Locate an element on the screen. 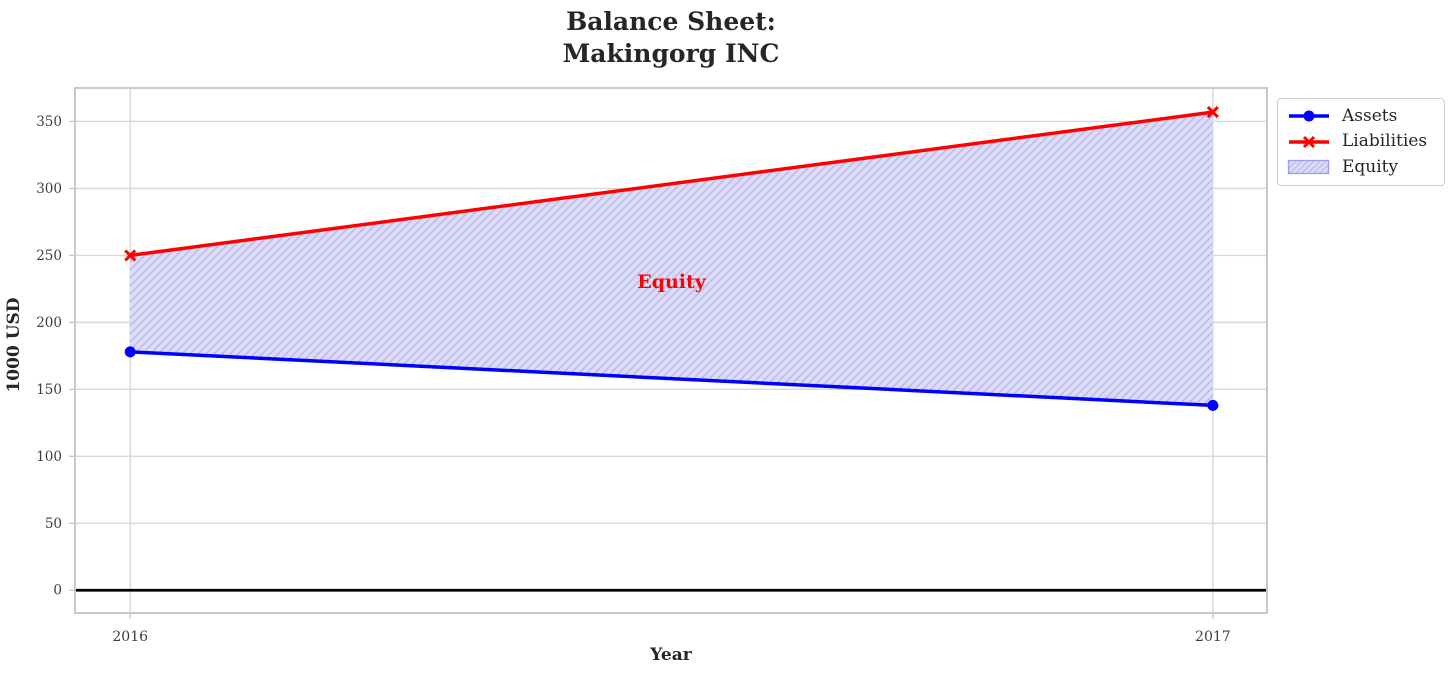  assets-line is located at coordinates (671, 379).